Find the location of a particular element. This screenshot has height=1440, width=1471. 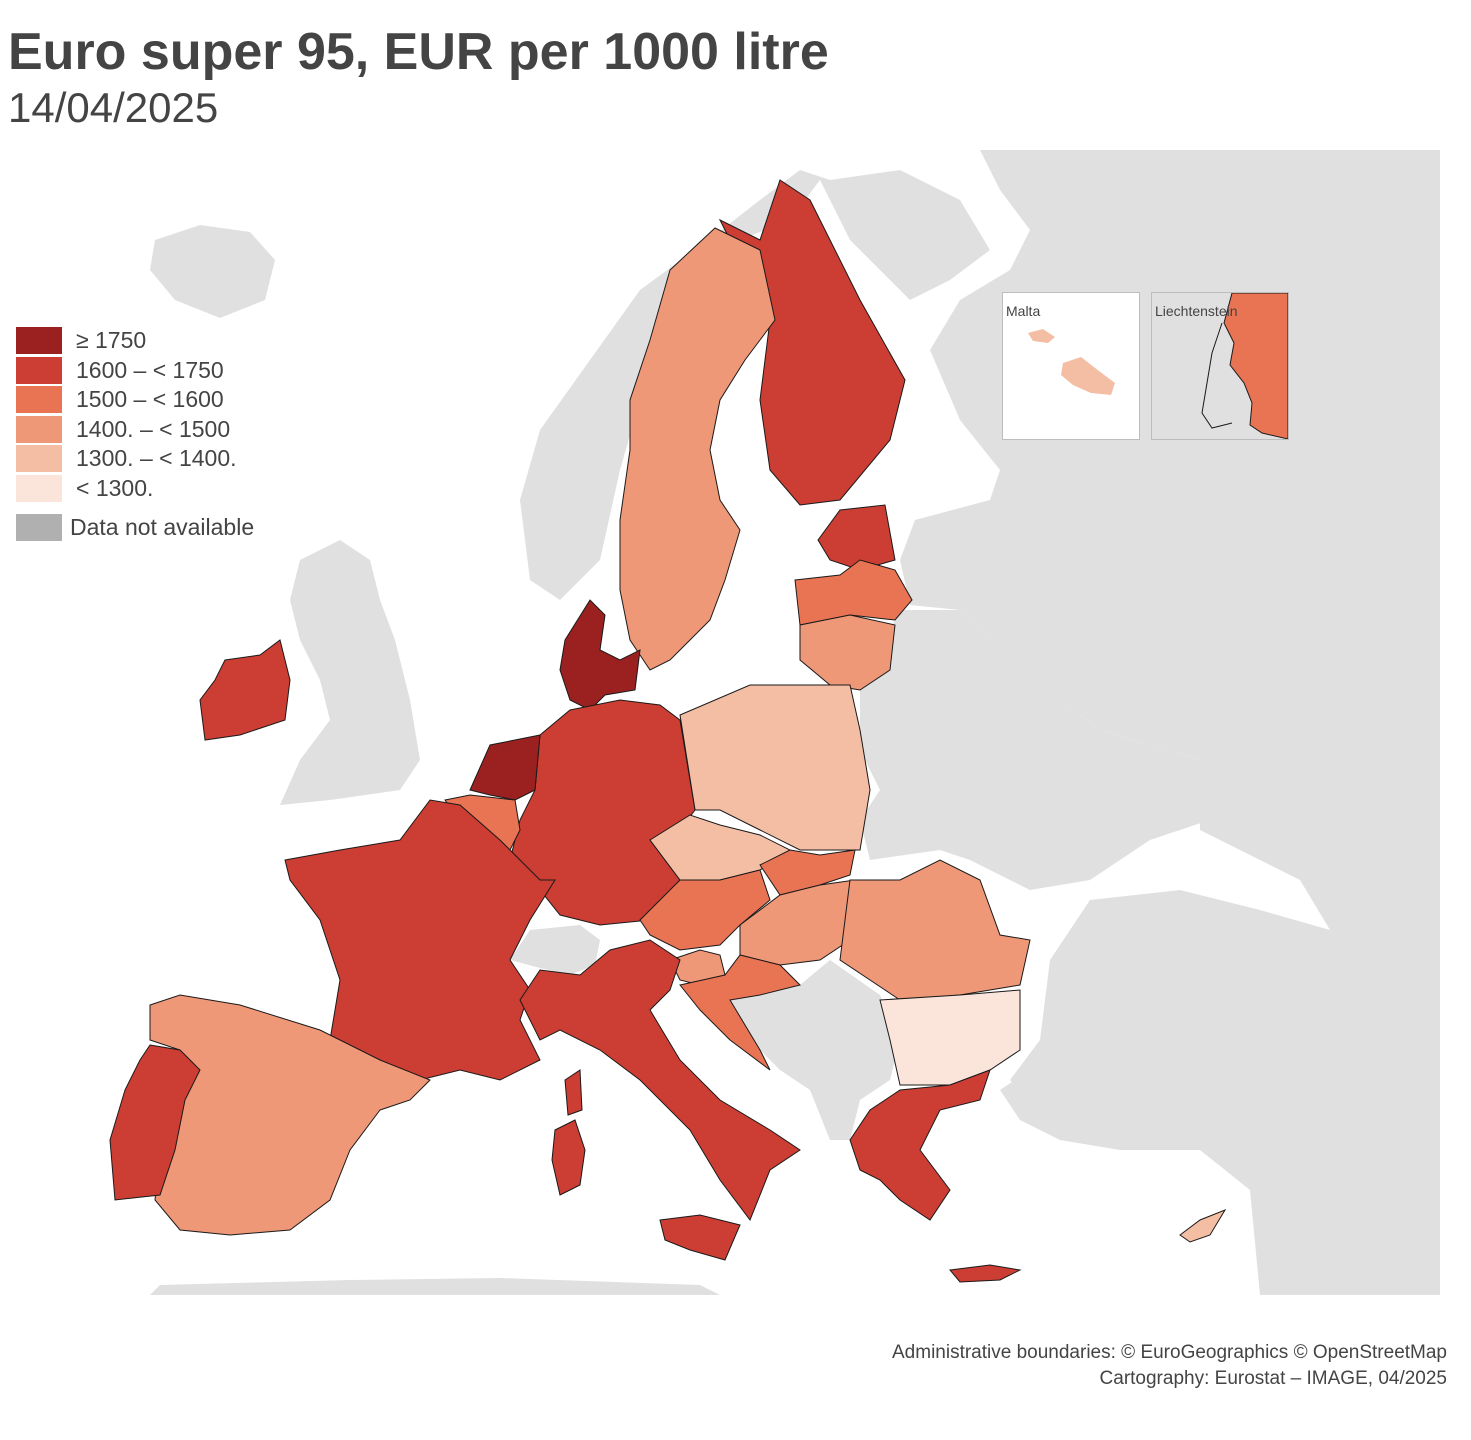

norway-land is located at coordinates (755, 385).